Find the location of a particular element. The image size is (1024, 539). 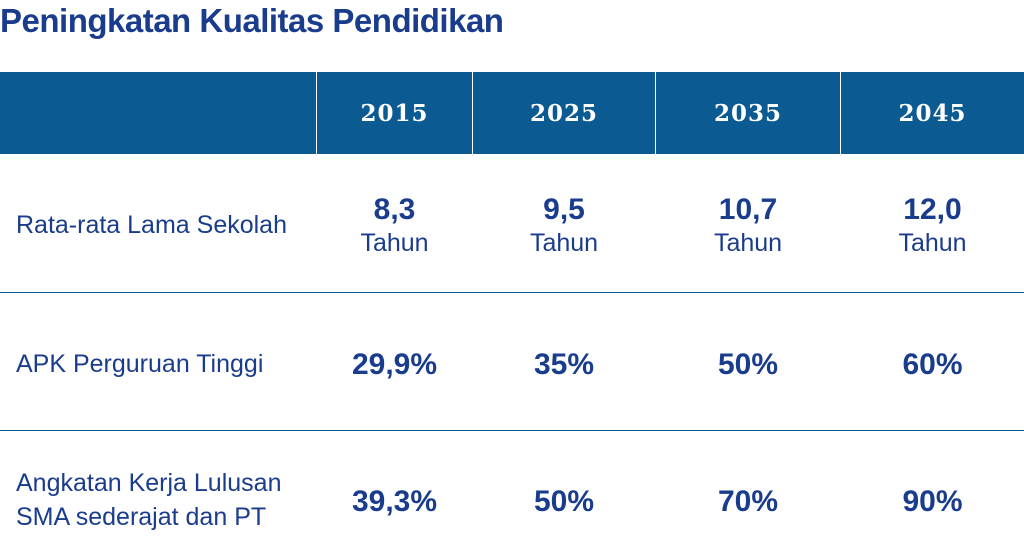

table-cell: 12,0 Tahun is located at coordinates (932, 225).